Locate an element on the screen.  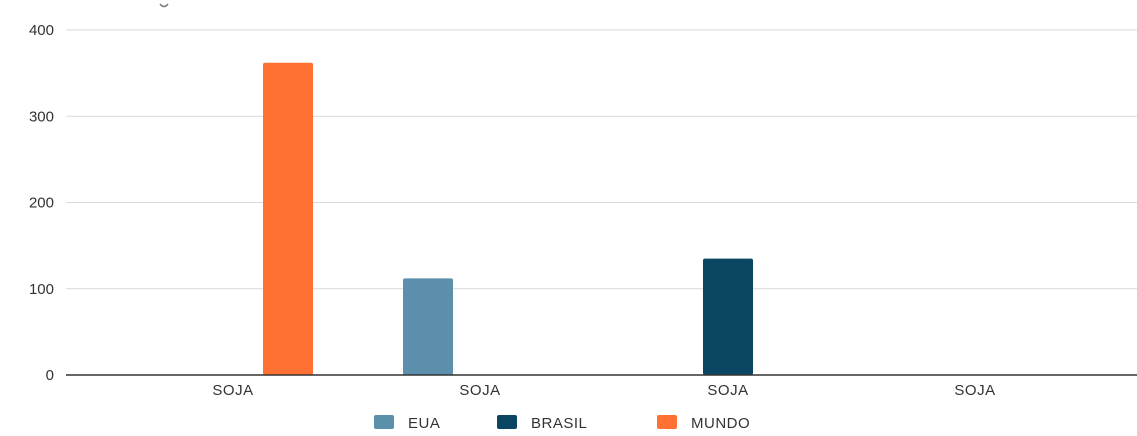
legend: EUA BRASIL MUNDO is located at coordinates (562, 423).